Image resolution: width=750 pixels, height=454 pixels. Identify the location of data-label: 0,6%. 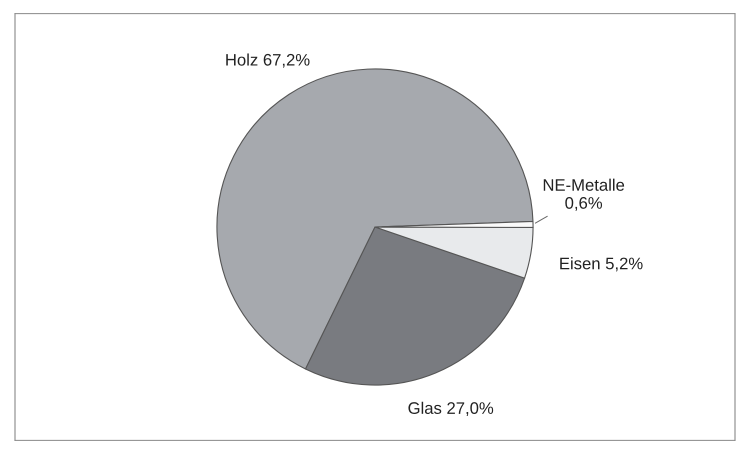
(583, 204).